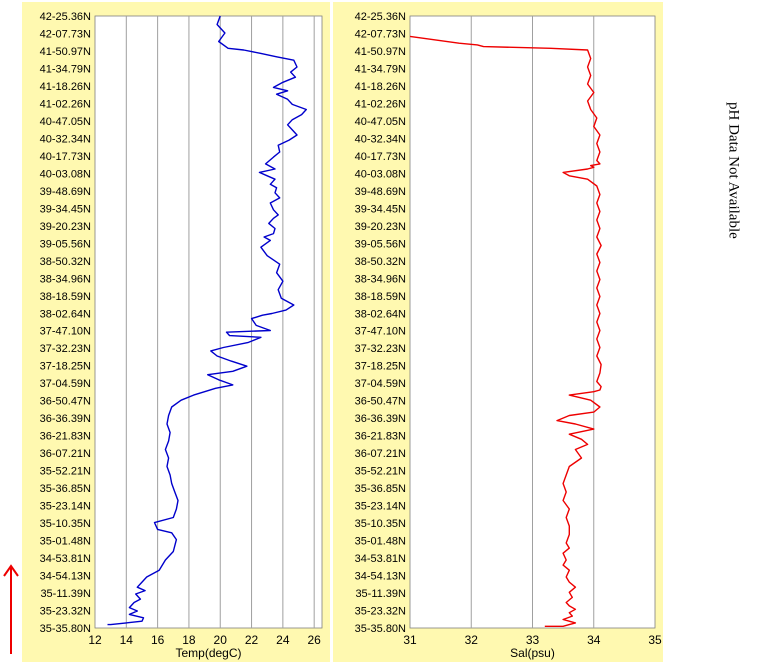 The image size is (778, 664). What do you see at coordinates (65, 314) in the screenshot?
I see `temp-y-tick-label: 38-02.64N` at bounding box center [65, 314].